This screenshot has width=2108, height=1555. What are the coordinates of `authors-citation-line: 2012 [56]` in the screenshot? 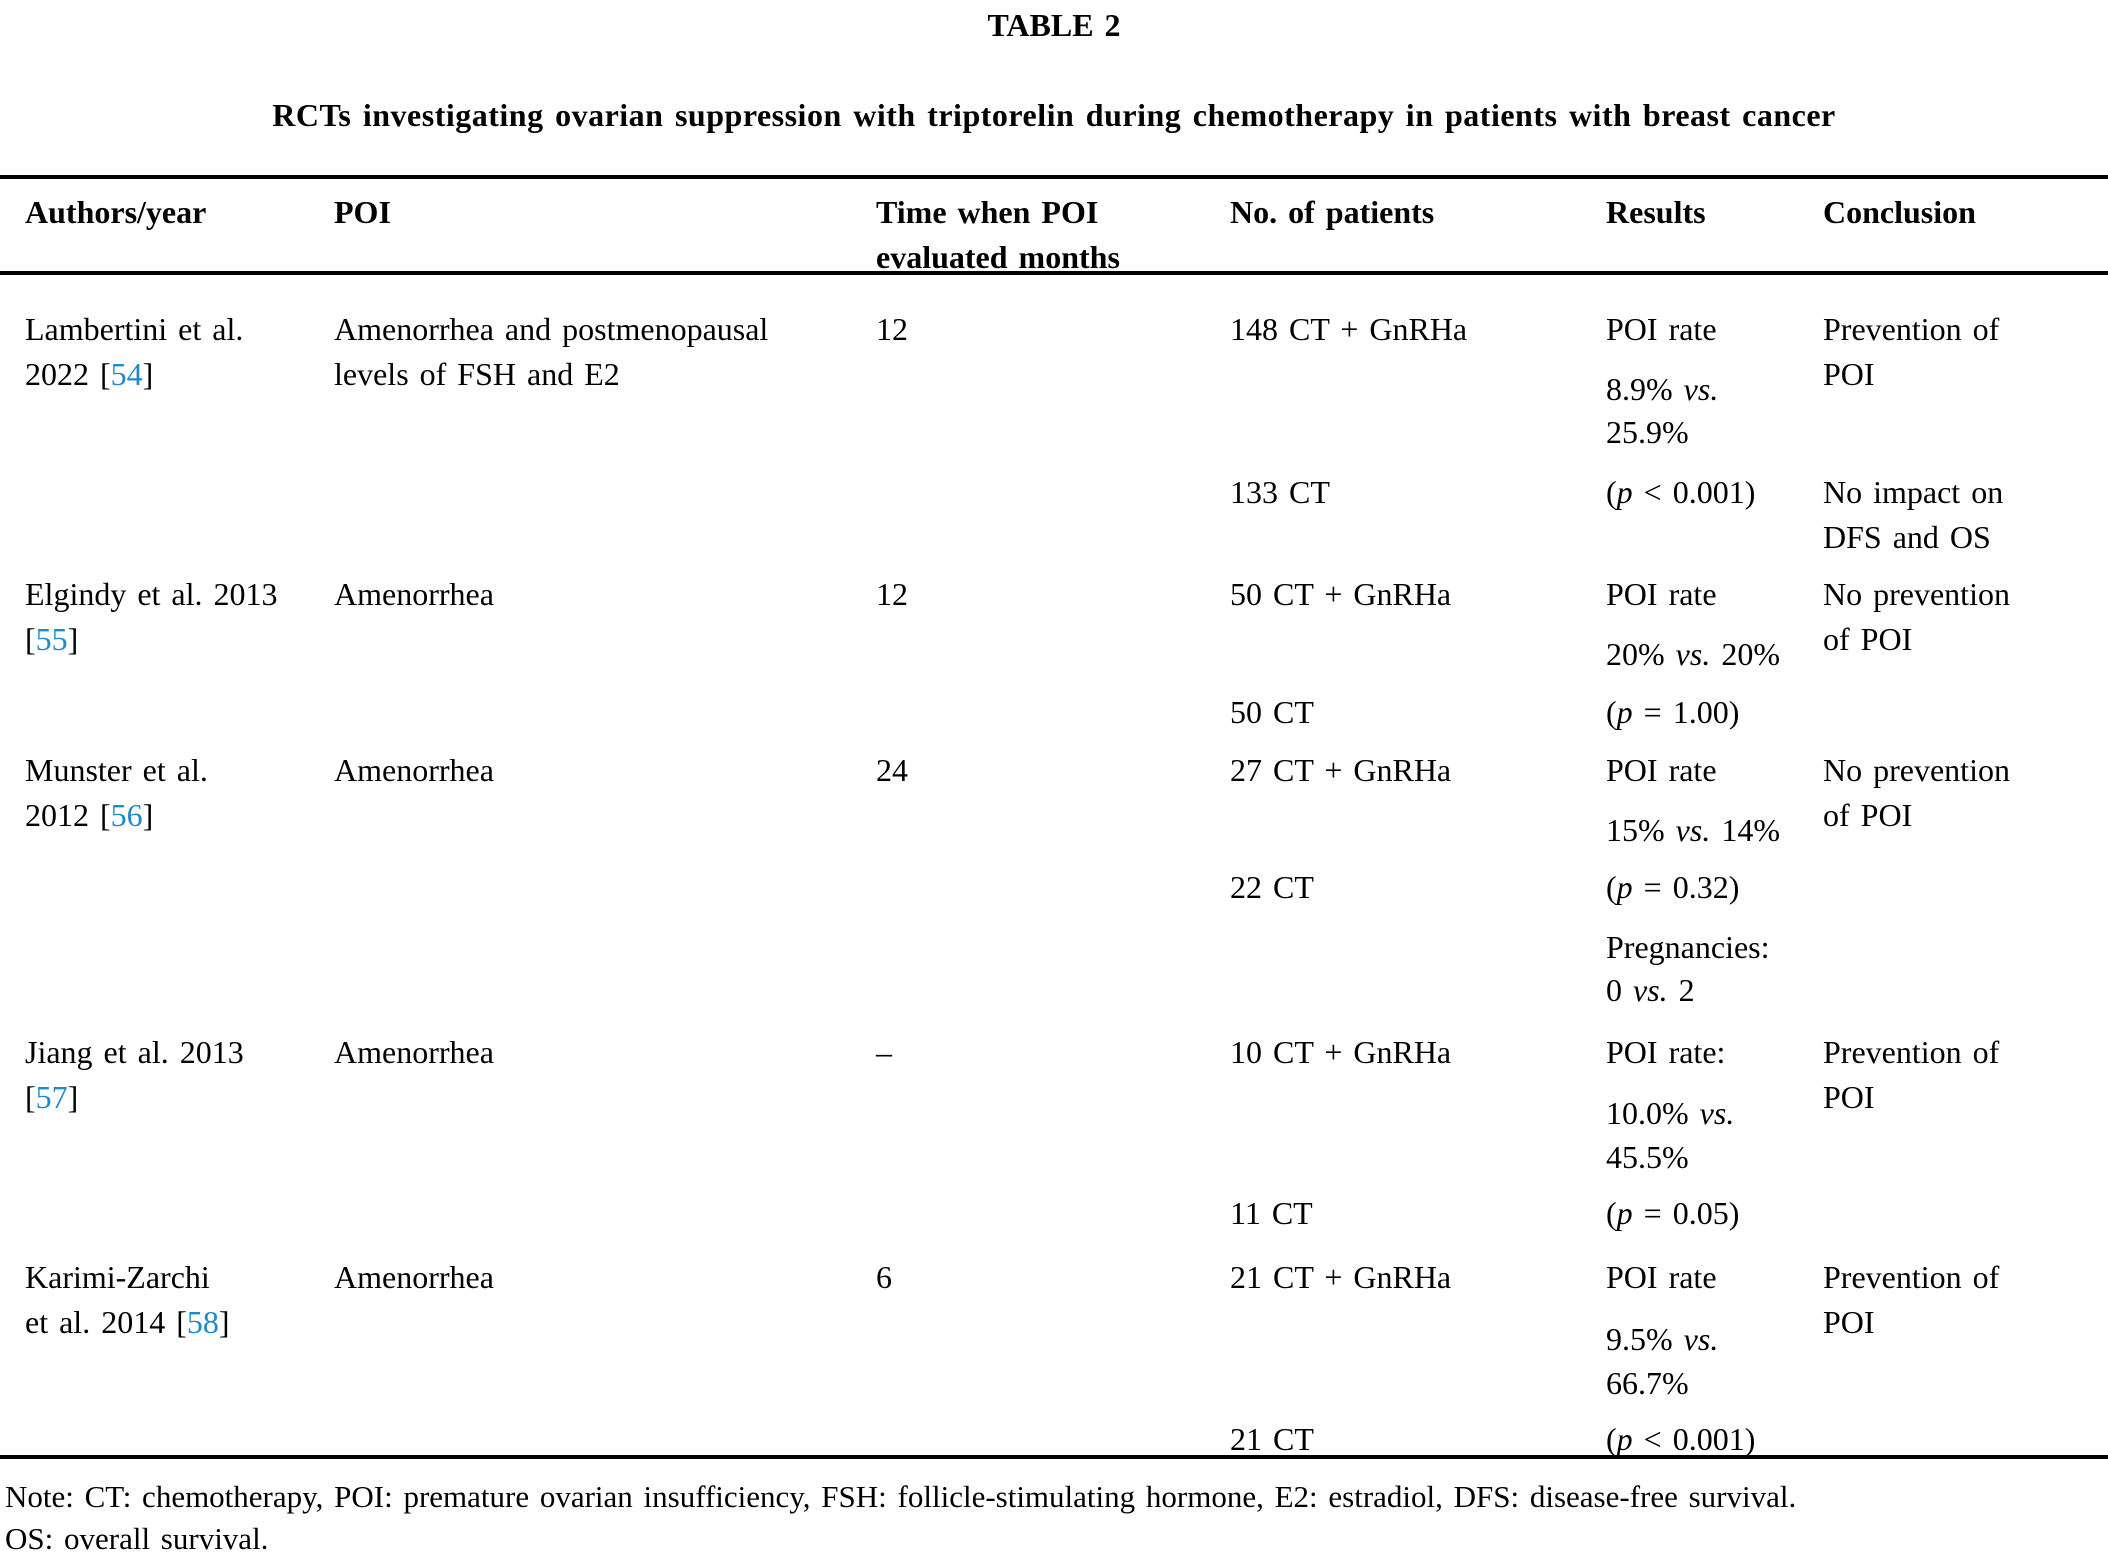 It's located at (89, 815).